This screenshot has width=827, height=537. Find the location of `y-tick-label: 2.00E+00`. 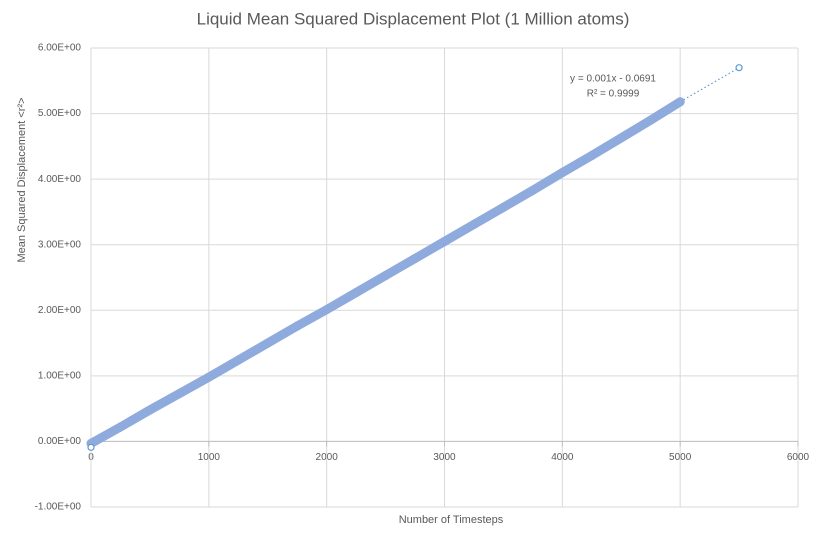

y-tick-label: 2.00E+00 is located at coordinates (60, 310).